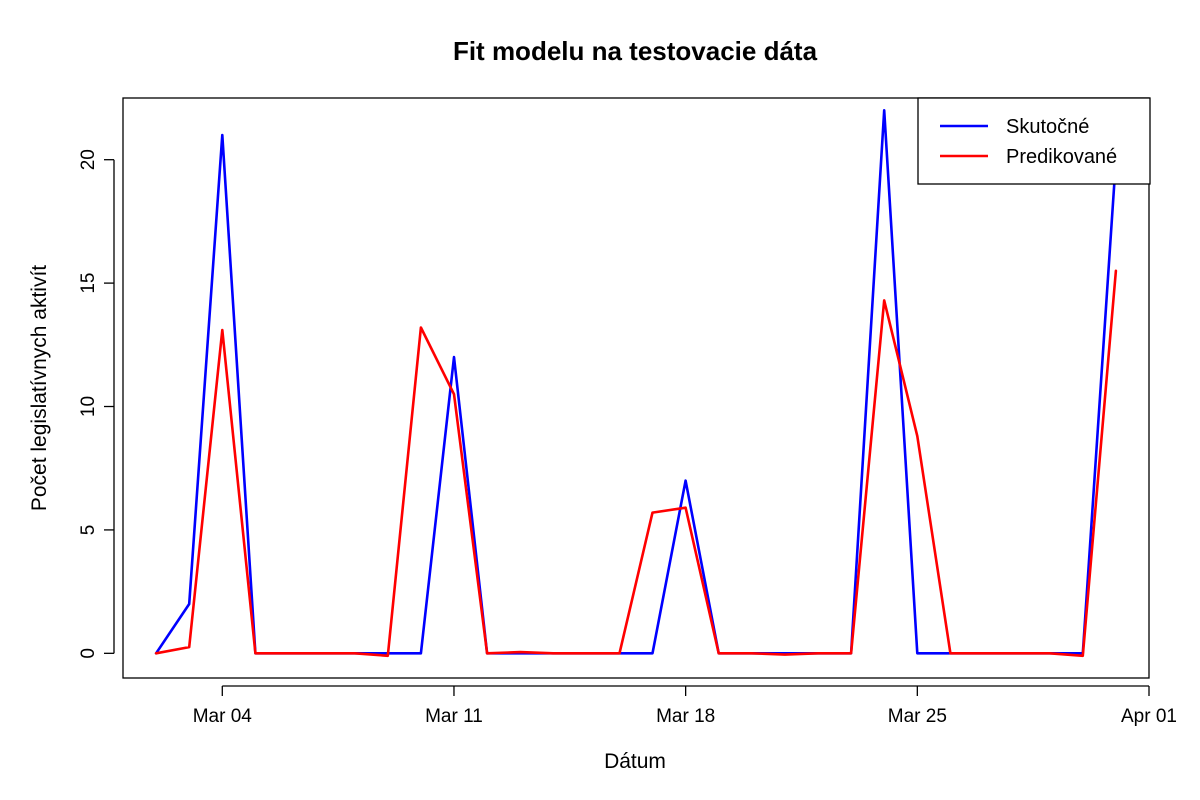 The image size is (1200, 800). Describe the element at coordinates (88, 530) in the screenshot. I see `y-tick-label: 5` at that location.